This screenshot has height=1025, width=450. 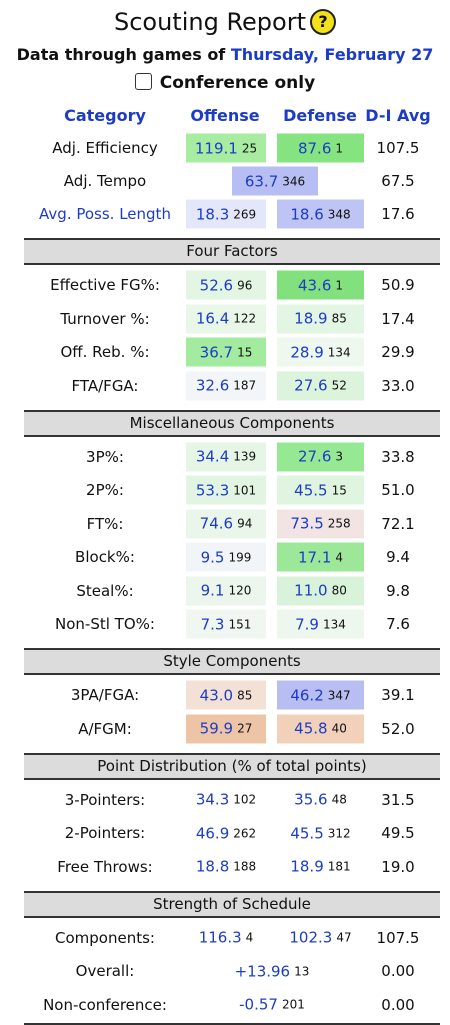 I want to click on offense-cell: 9.1 120, so click(x=226, y=590).